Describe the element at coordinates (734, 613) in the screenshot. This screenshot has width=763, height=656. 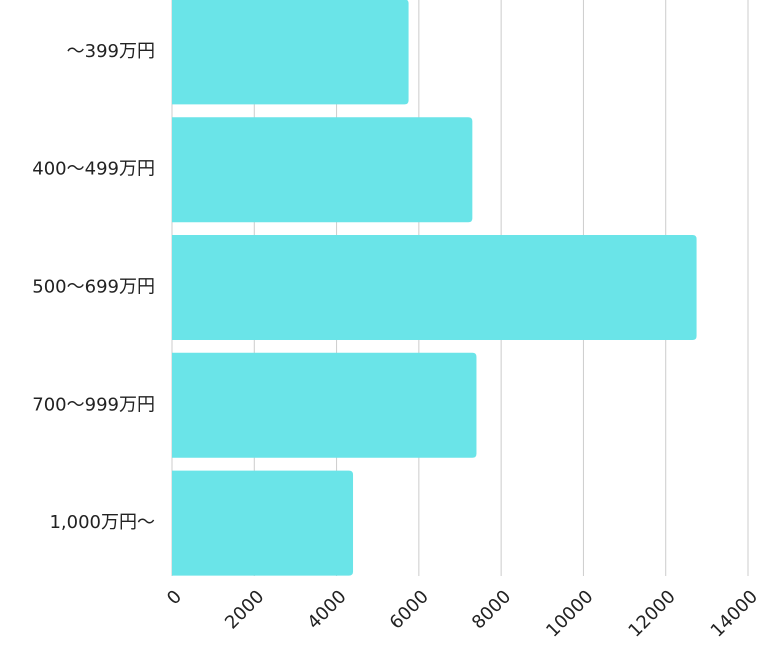
I see `x-tick-label: 14000` at that location.